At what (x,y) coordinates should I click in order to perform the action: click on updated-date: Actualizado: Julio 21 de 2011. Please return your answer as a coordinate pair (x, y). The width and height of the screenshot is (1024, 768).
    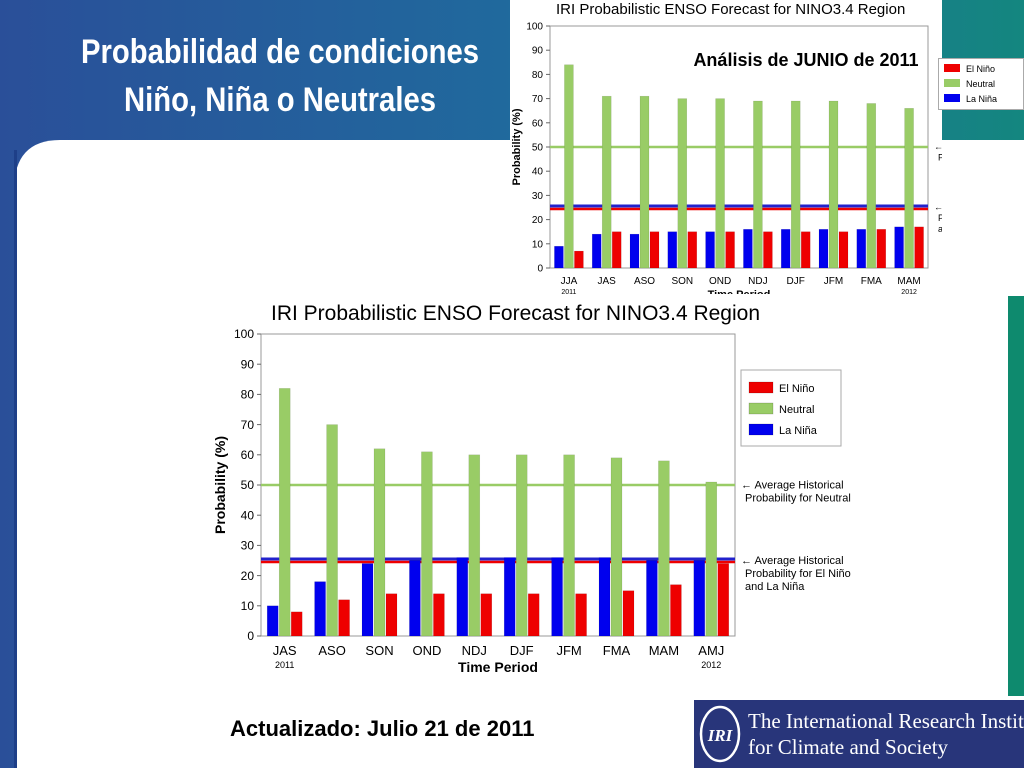
    Looking at the image, I should click on (382, 728).